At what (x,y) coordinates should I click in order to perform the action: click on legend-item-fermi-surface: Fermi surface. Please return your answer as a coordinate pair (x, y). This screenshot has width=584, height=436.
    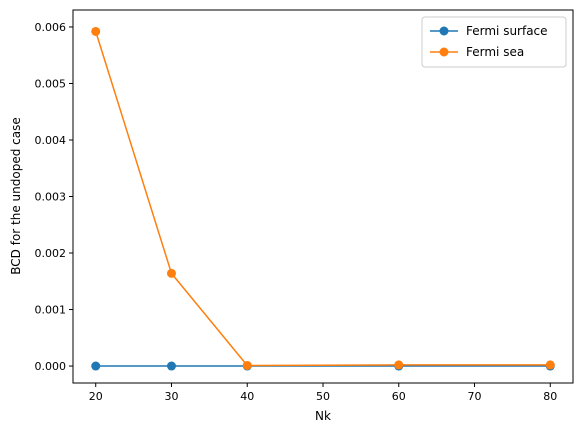
    Looking at the image, I should click on (489, 31).